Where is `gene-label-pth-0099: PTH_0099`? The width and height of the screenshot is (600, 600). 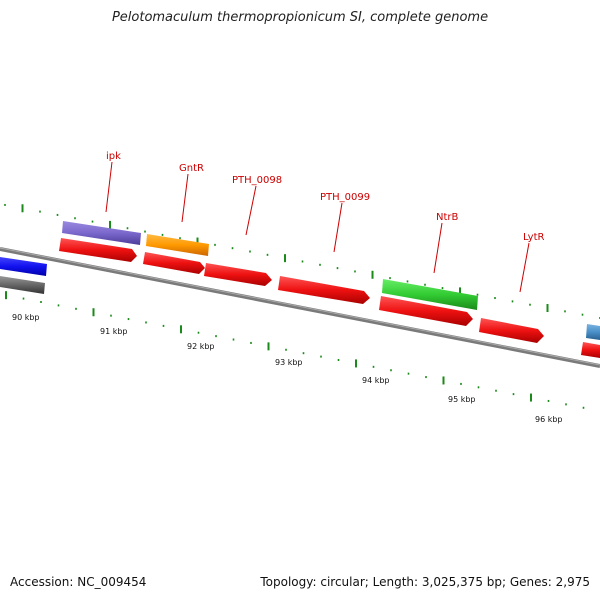
gene-label-pth-0099: PTH_0099 is located at coordinates (345, 197).